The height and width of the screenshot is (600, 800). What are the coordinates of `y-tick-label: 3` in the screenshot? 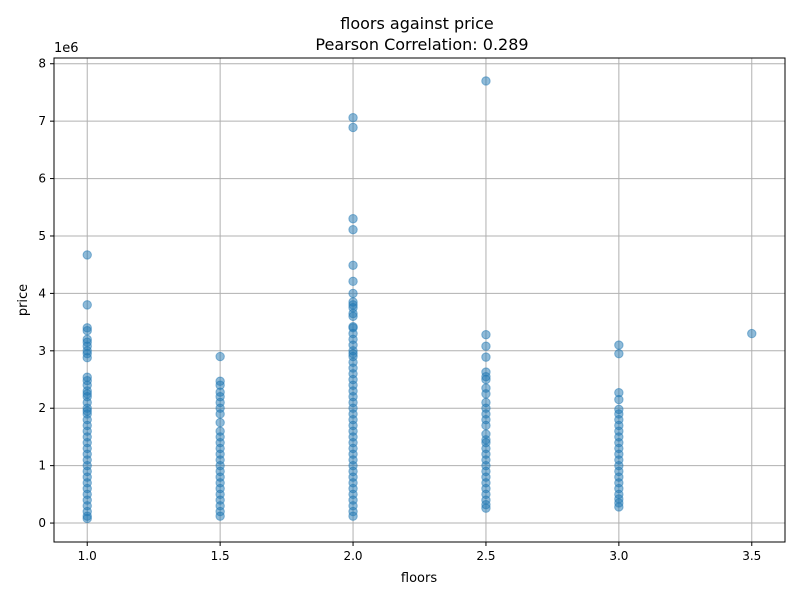 It's located at (42, 351).